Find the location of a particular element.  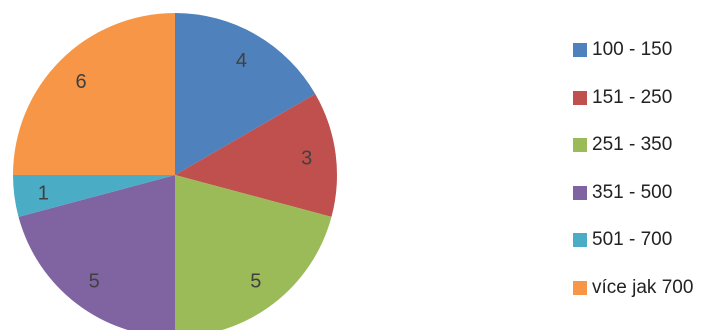

slice-value-label: 3 is located at coordinates (306, 159).